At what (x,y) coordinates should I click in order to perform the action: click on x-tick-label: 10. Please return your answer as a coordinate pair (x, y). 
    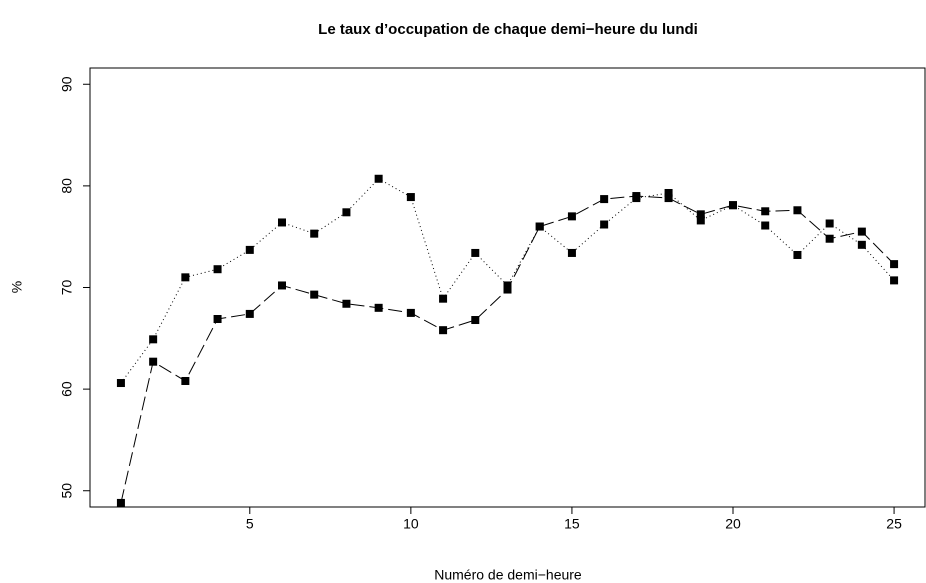
    Looking at the image, I should click on (411, 524).